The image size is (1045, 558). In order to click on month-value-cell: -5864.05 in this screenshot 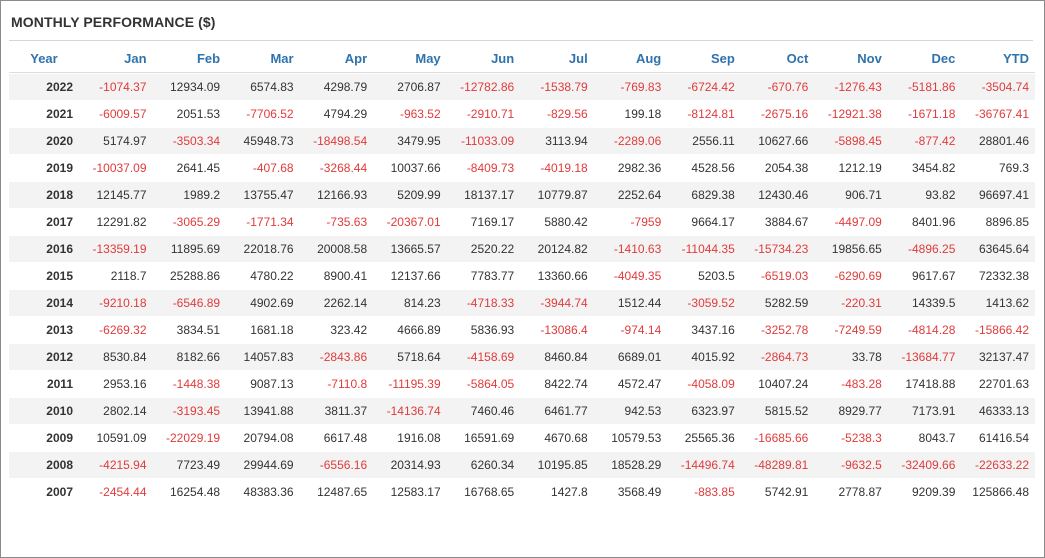, I will do `click(483, 384)`.